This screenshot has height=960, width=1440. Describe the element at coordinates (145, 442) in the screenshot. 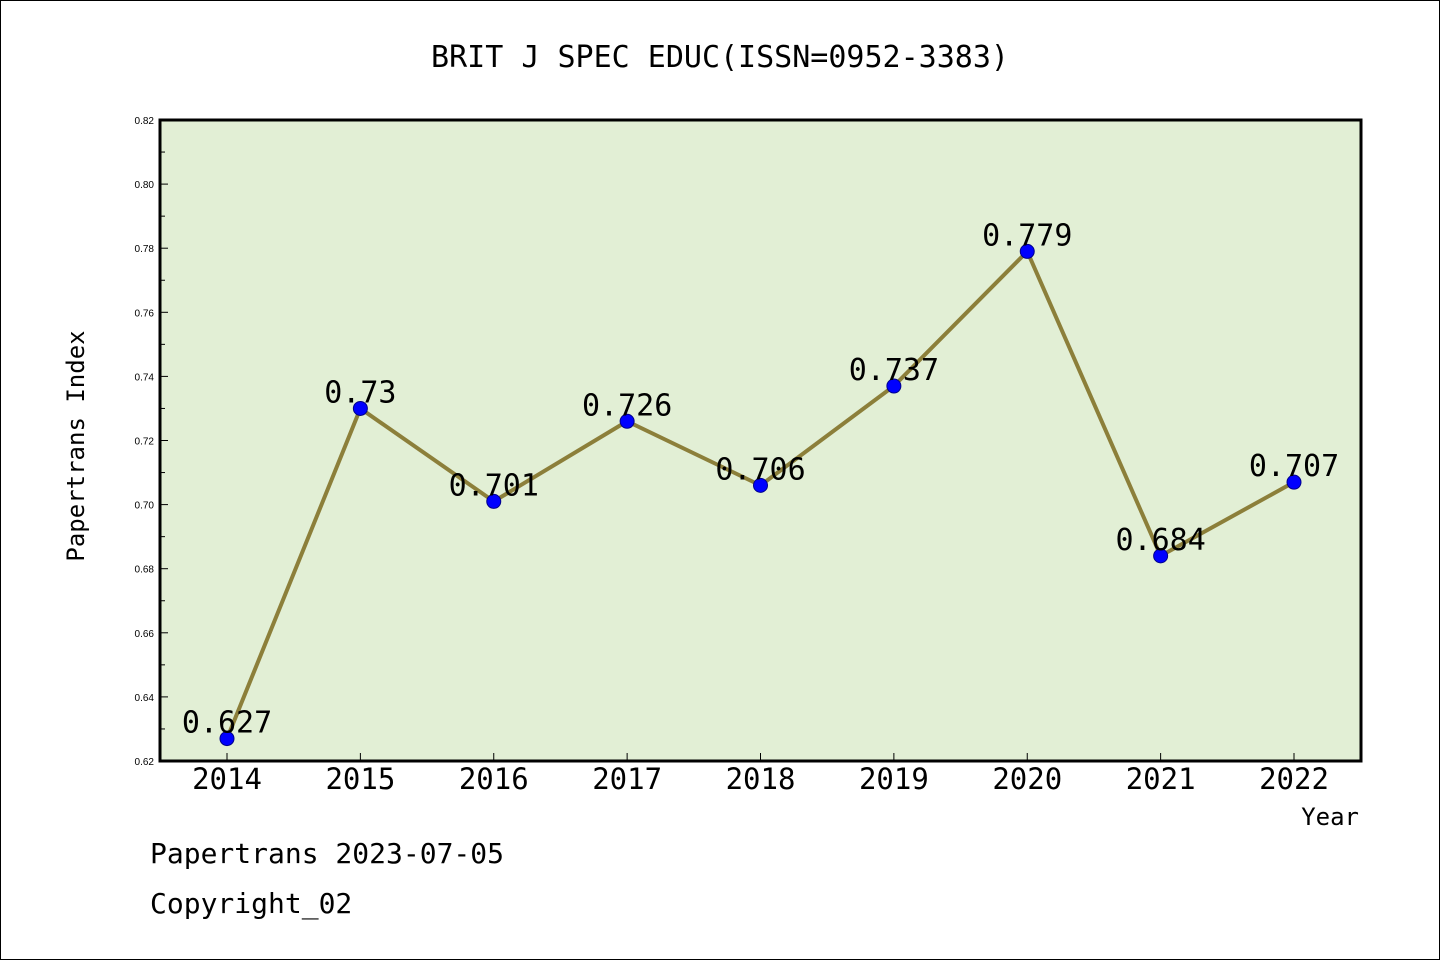

I see `y-tick-label: 0.72` at that location.